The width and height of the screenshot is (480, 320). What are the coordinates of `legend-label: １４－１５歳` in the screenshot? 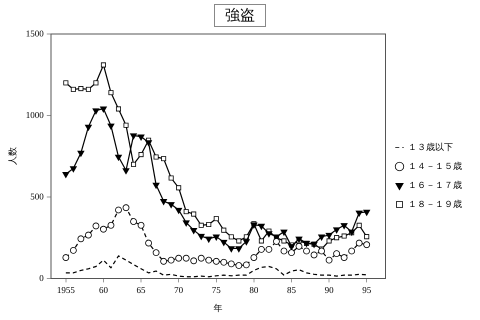 It's located at (435, 166).